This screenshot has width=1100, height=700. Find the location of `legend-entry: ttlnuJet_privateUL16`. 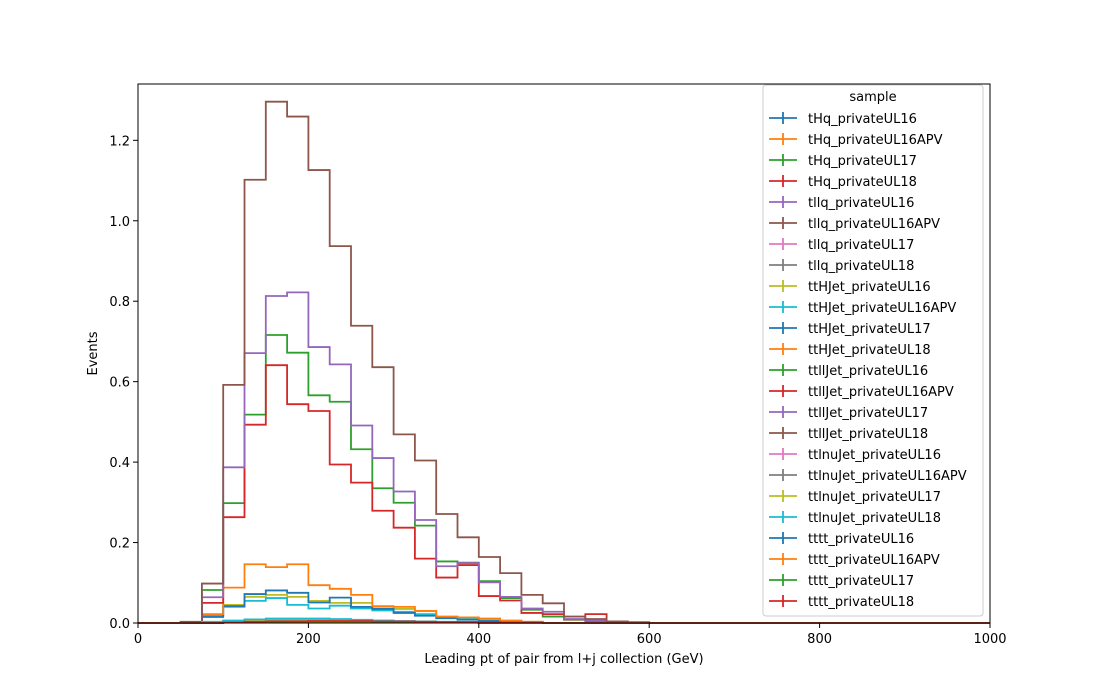

legend-entry: ttlnuJet_privateUL16 is located at coordinates (855, 455).